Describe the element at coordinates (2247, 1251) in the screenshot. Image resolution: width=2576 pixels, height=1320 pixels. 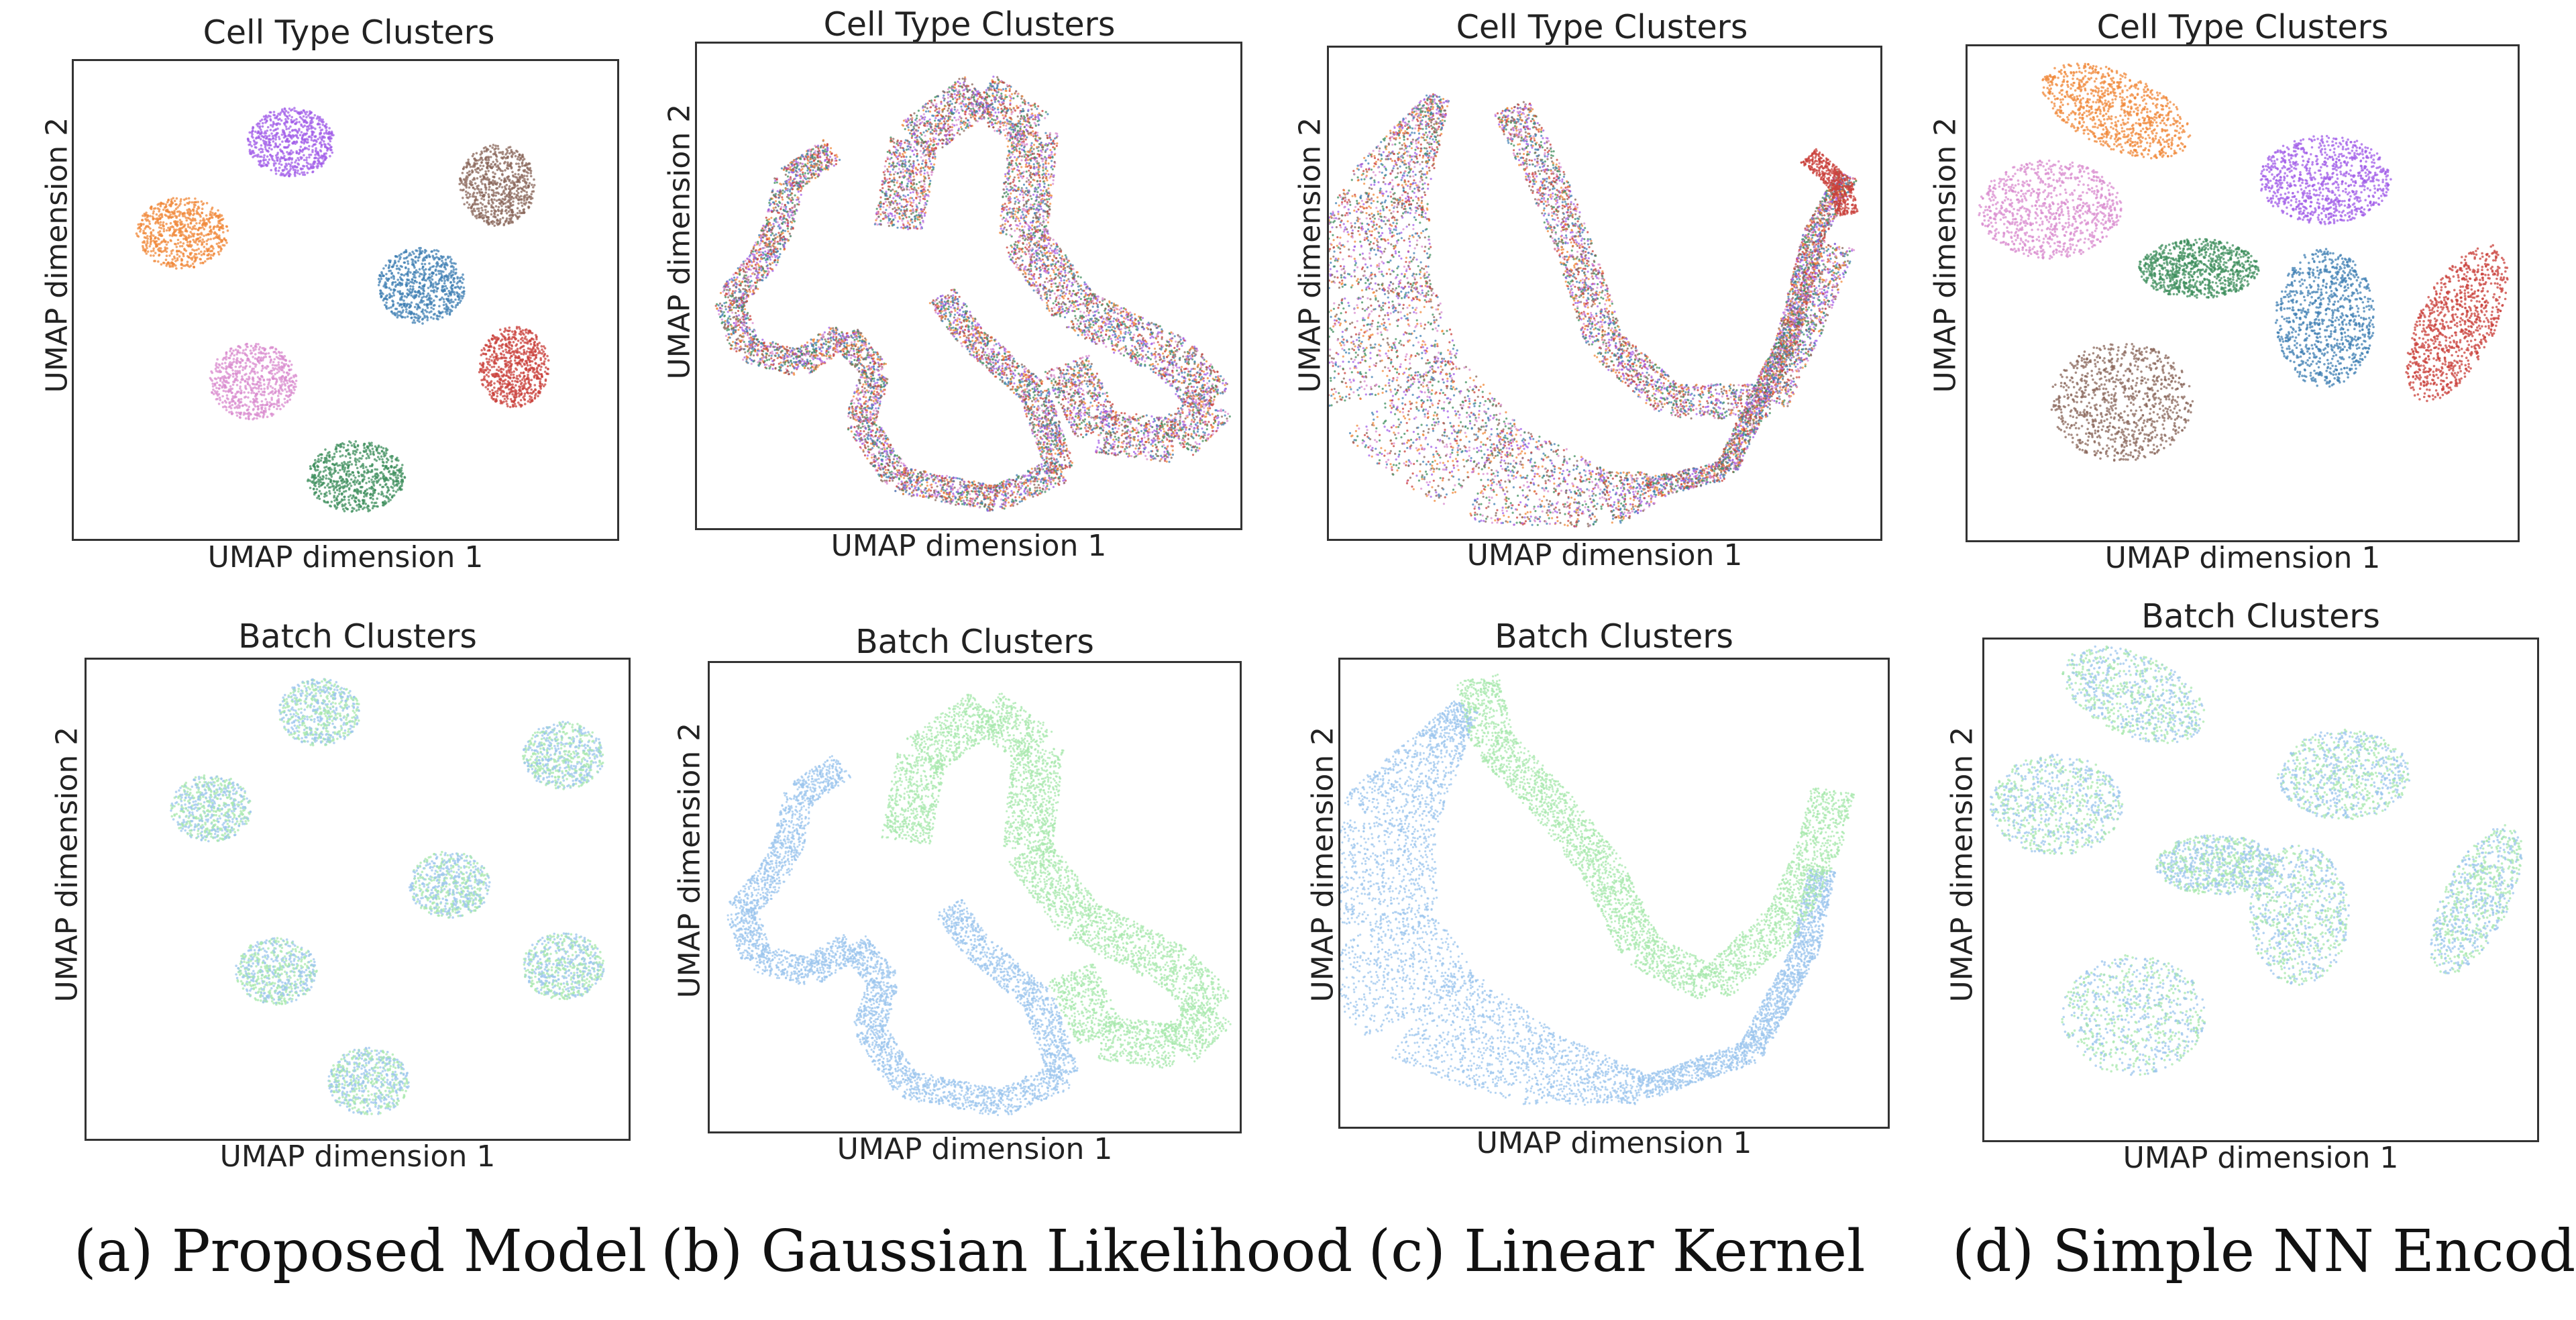
I see `caption-d: (d) Simple NN Encoder` at that location.